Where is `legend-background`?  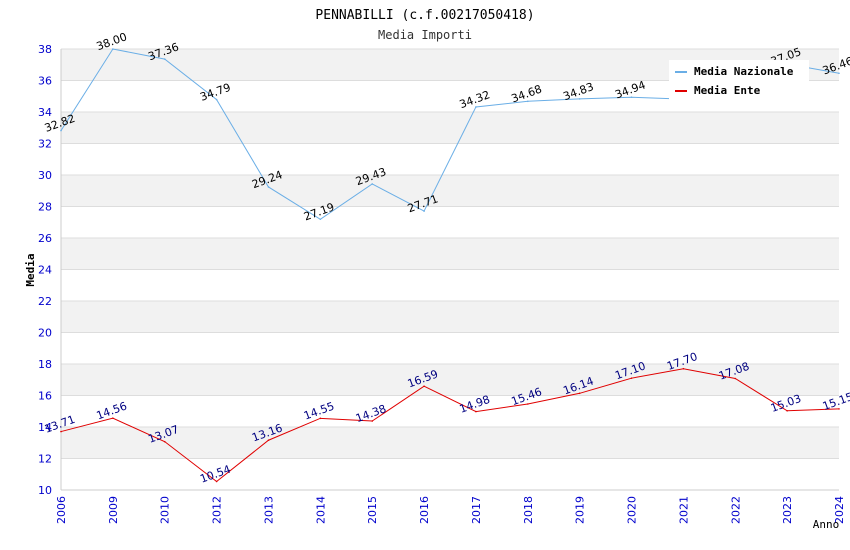
legend-background is located at coordinates (739, 81).